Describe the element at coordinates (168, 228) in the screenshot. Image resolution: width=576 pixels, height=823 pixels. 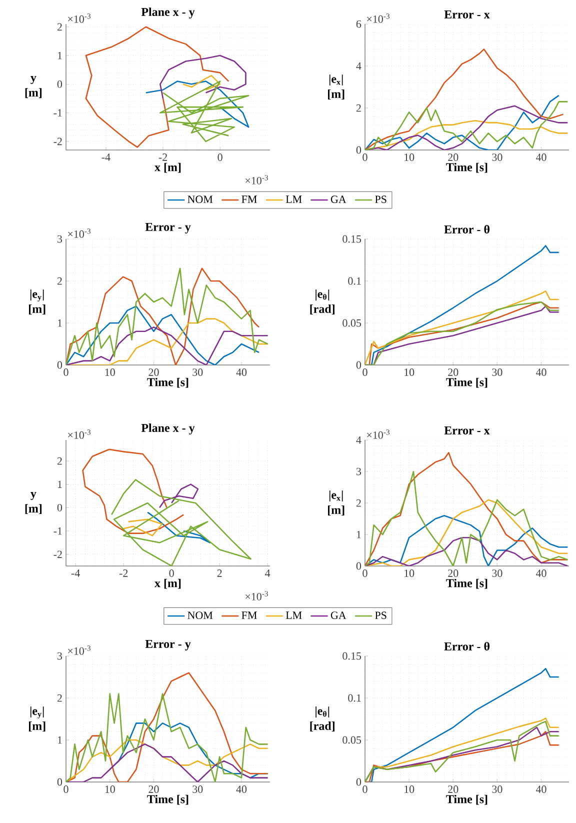
I see `chart-title: Error - y` at that location.